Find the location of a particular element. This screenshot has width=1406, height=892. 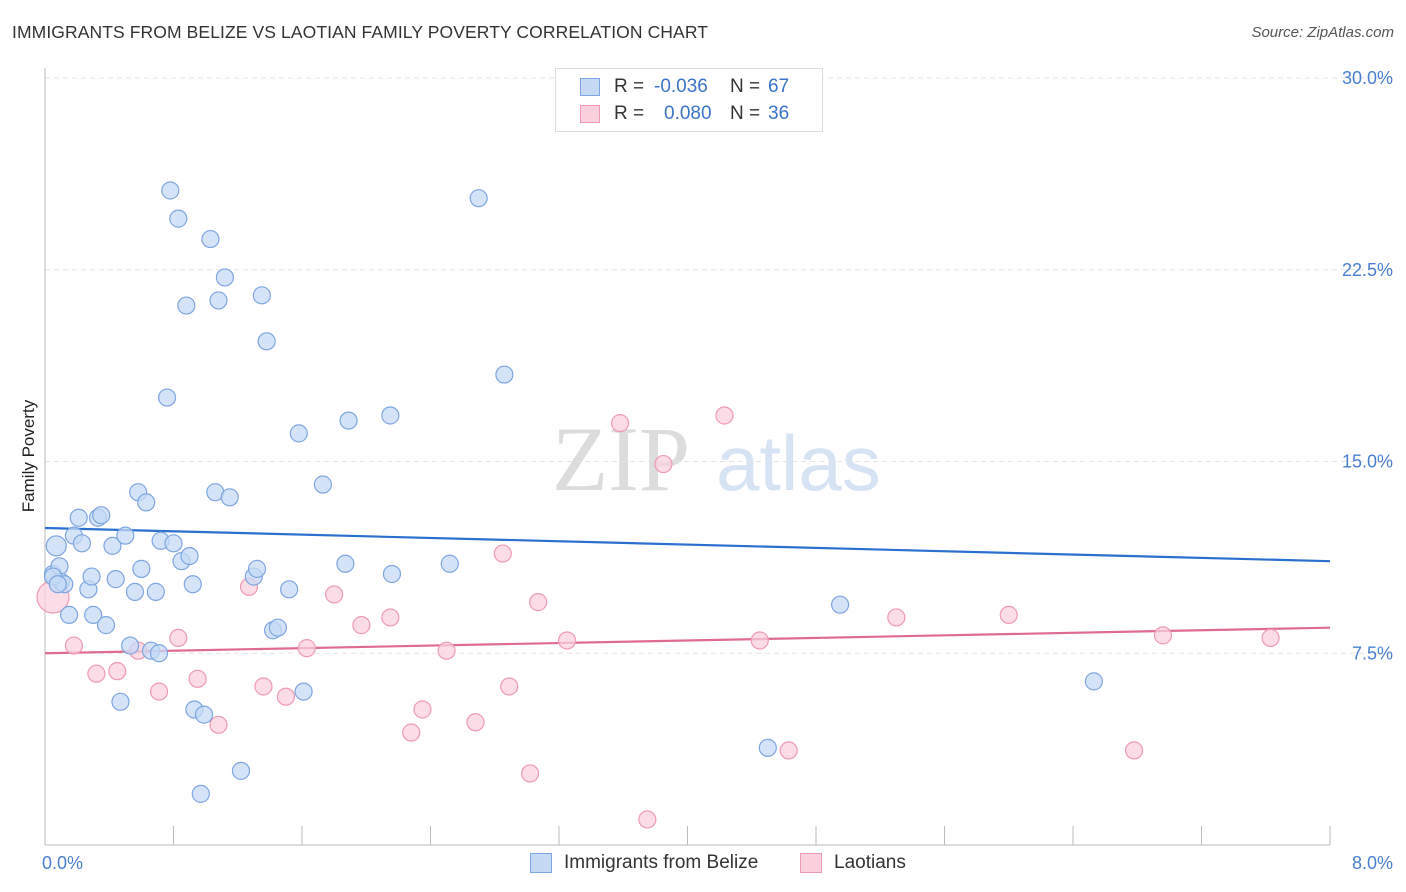

zipatlas-watermark: ZIP atlas is located at coordinates (716, 459).